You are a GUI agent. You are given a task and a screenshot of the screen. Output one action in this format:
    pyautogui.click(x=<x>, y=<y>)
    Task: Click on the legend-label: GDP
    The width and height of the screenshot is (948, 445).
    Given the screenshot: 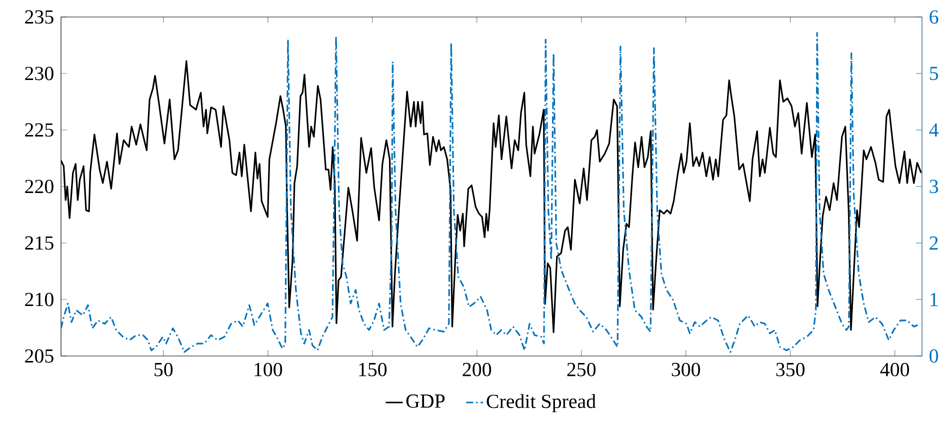 What is the action you would take?
    pyautogui.click(x=425, y=401)
    